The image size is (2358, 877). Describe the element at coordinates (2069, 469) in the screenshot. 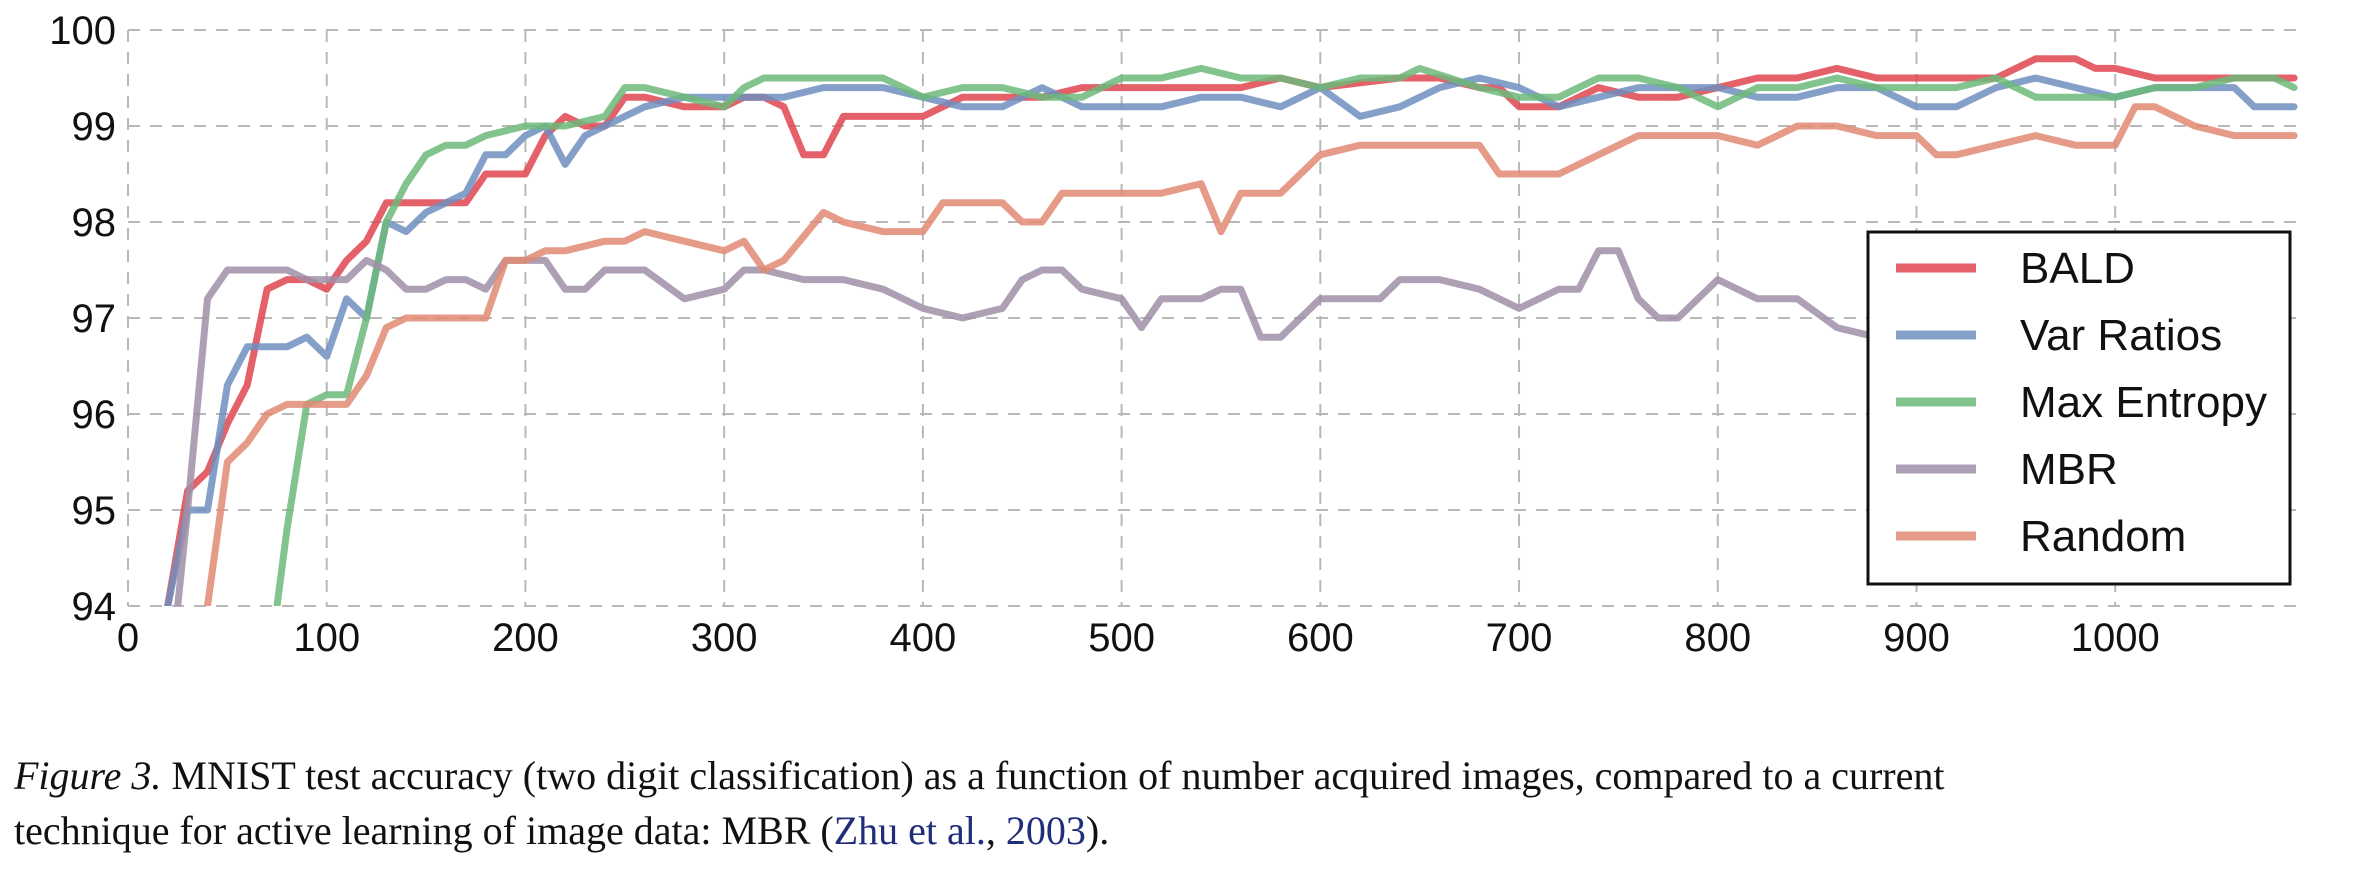

I see `legend-entry-label: MBR` at that location.